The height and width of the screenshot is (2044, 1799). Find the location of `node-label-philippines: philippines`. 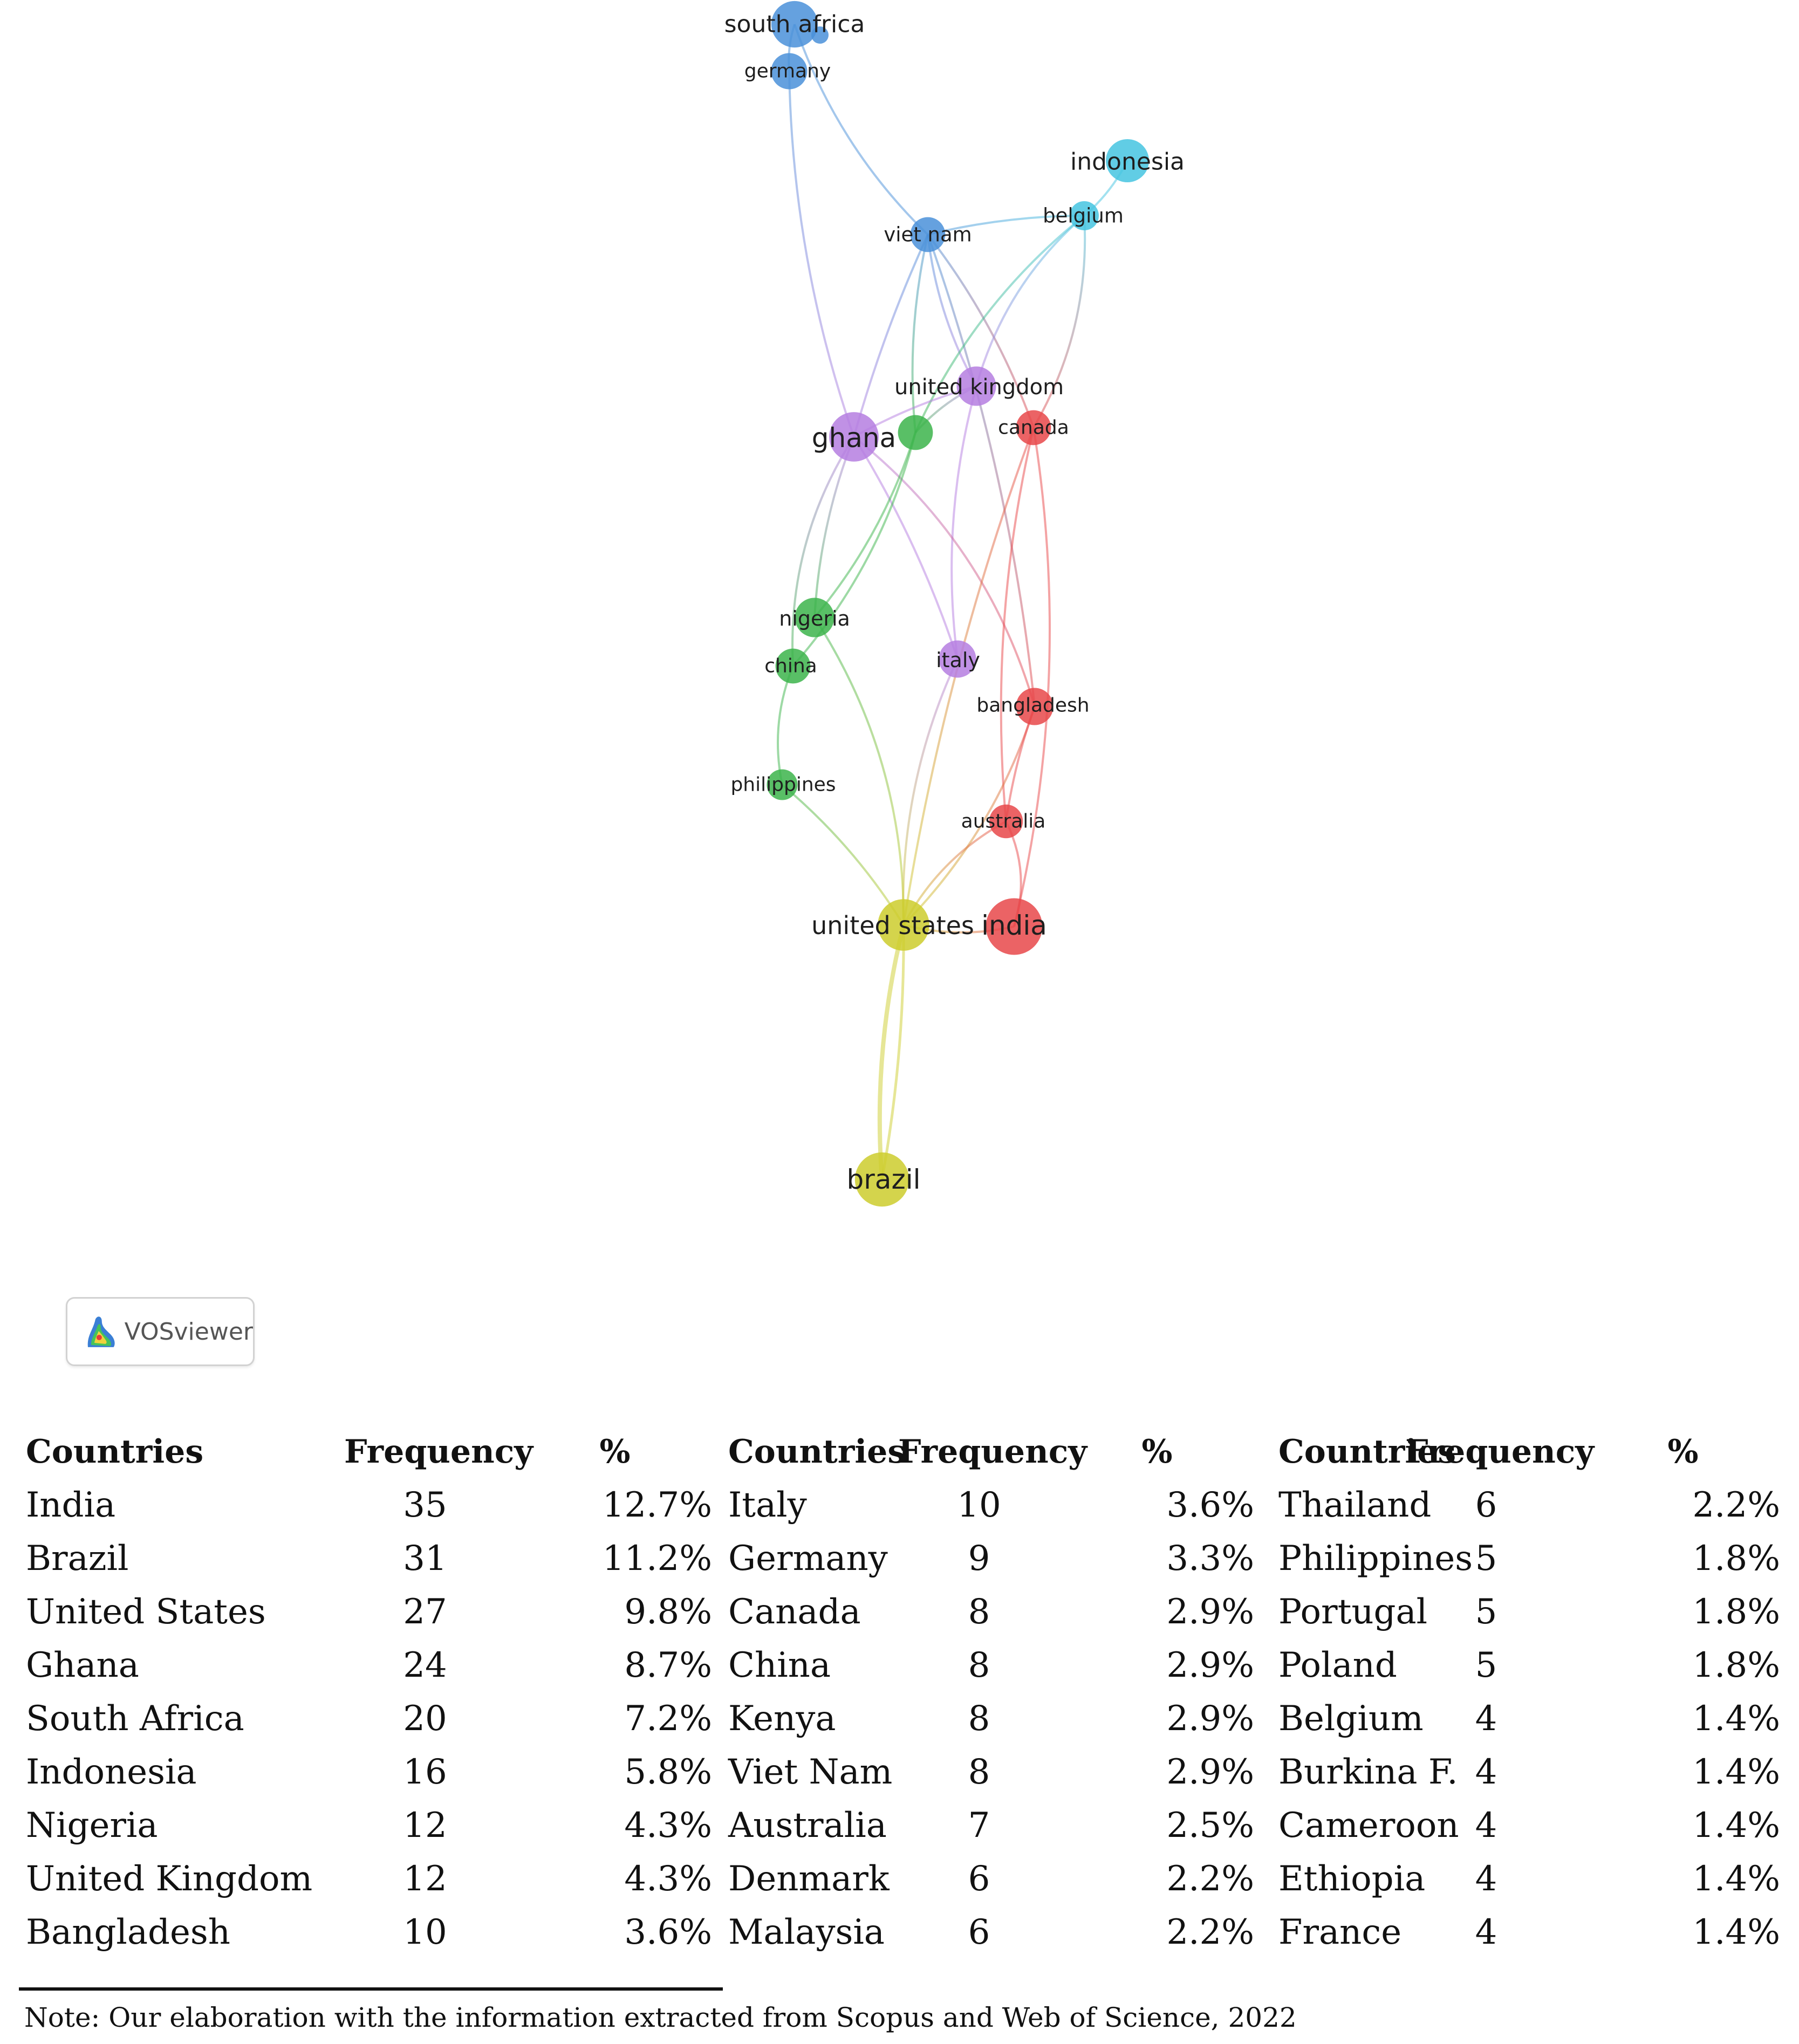

node-label-philippines: philippines is located at coordinates (783, 785).